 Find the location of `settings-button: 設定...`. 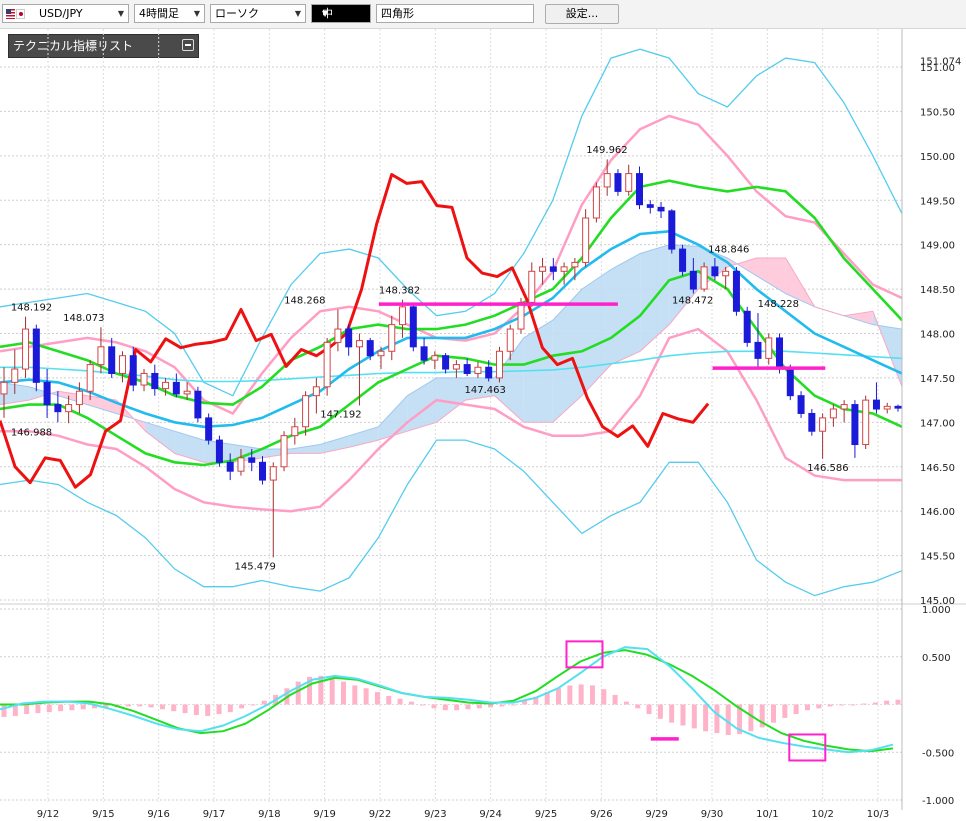

settings-button: 設定... is located at coordinates (582, 14).